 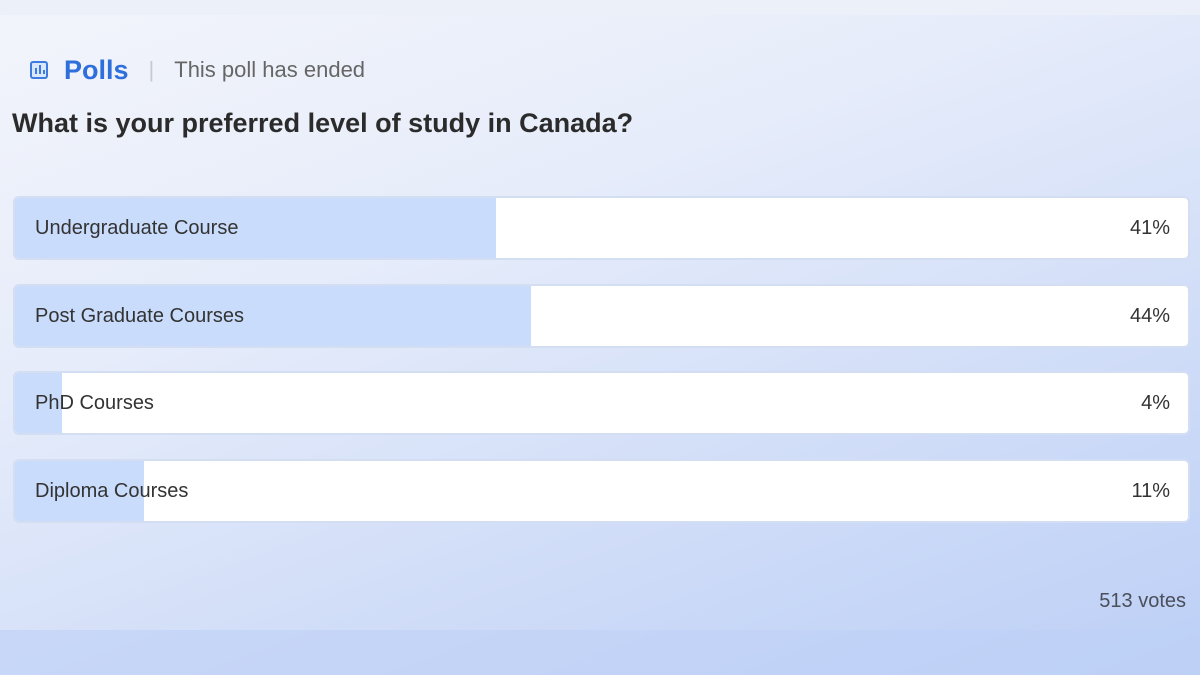 I want to click on poll-header: Polls | This poll has ended, so click(x=197, y=70).